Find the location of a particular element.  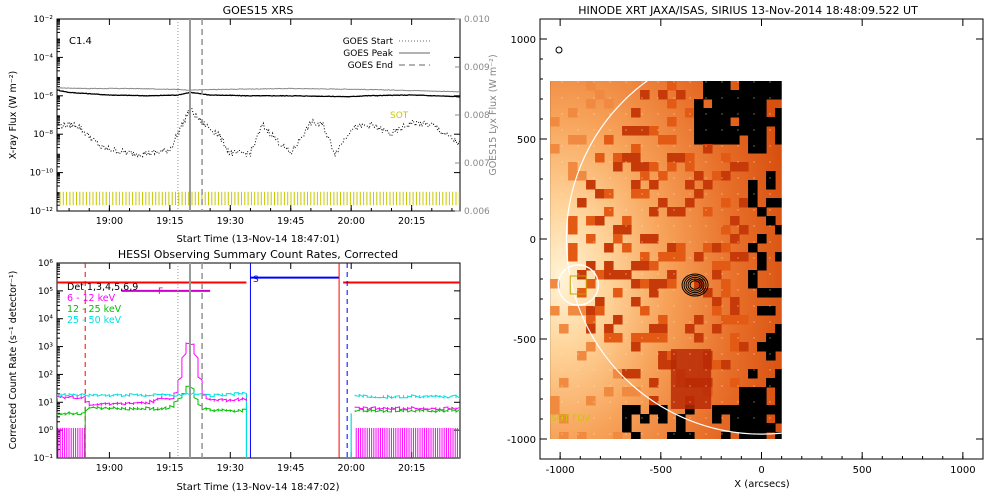

goes-series-group is located at coordinates (258, 122).